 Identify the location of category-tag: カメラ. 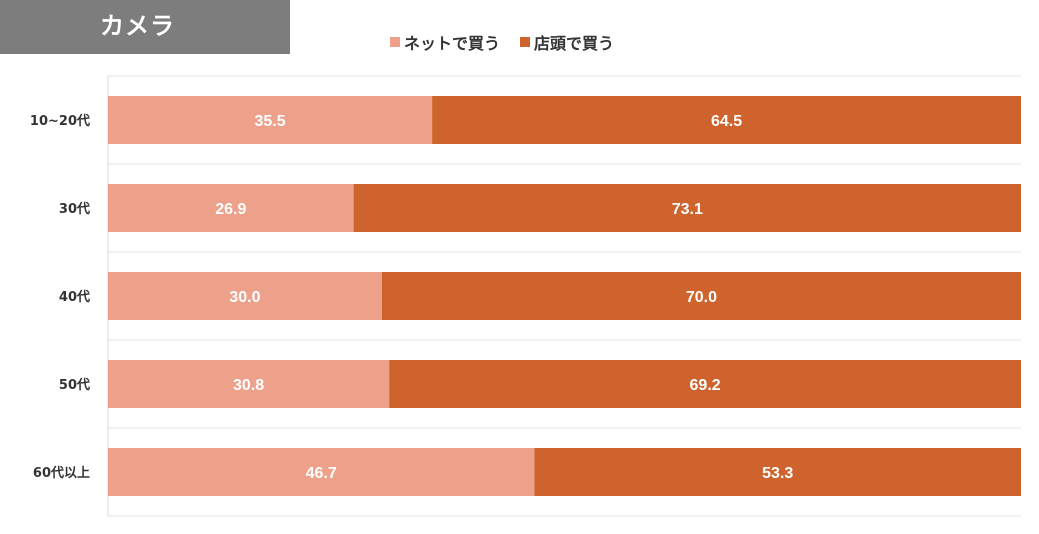
(145, 27).